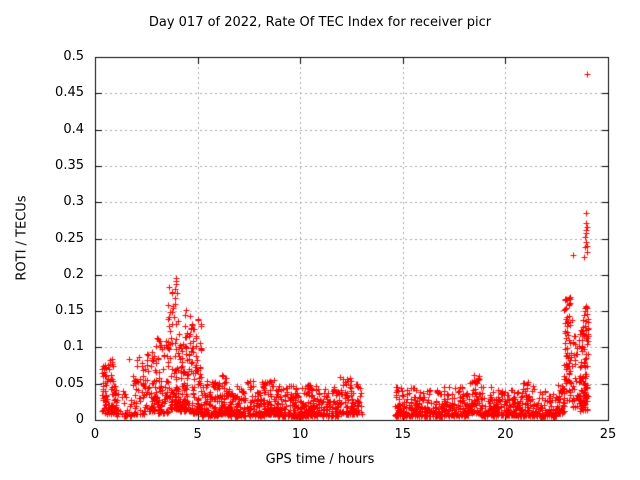 The height and width of the screenshot is (480, 640). Describe the element at coordinates (95, 434) in the screenshot. I see `x-tick-label: 0` at that location.